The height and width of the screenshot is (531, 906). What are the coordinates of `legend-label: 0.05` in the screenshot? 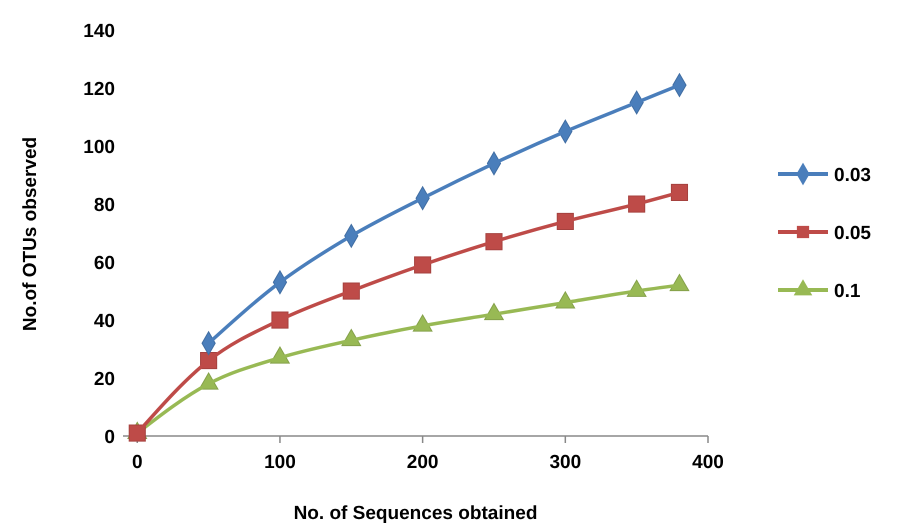 It's located at (853, 233).